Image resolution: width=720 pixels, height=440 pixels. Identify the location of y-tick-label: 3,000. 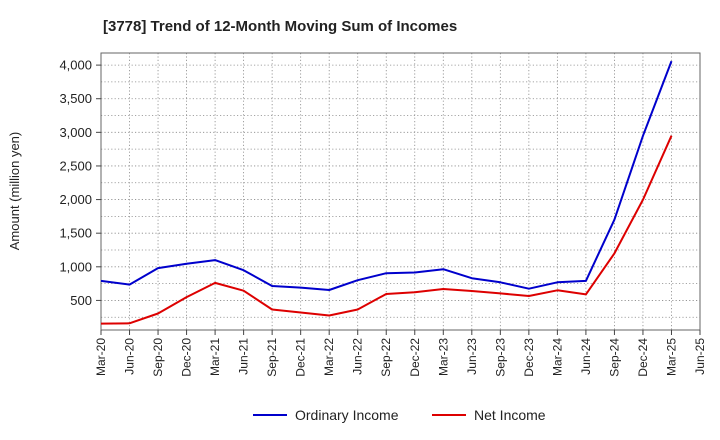
(75, 132).